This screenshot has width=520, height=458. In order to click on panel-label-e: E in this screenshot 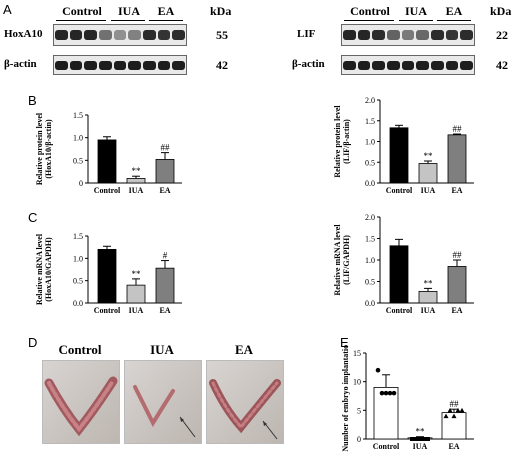, I will do `click(344, 342)`.